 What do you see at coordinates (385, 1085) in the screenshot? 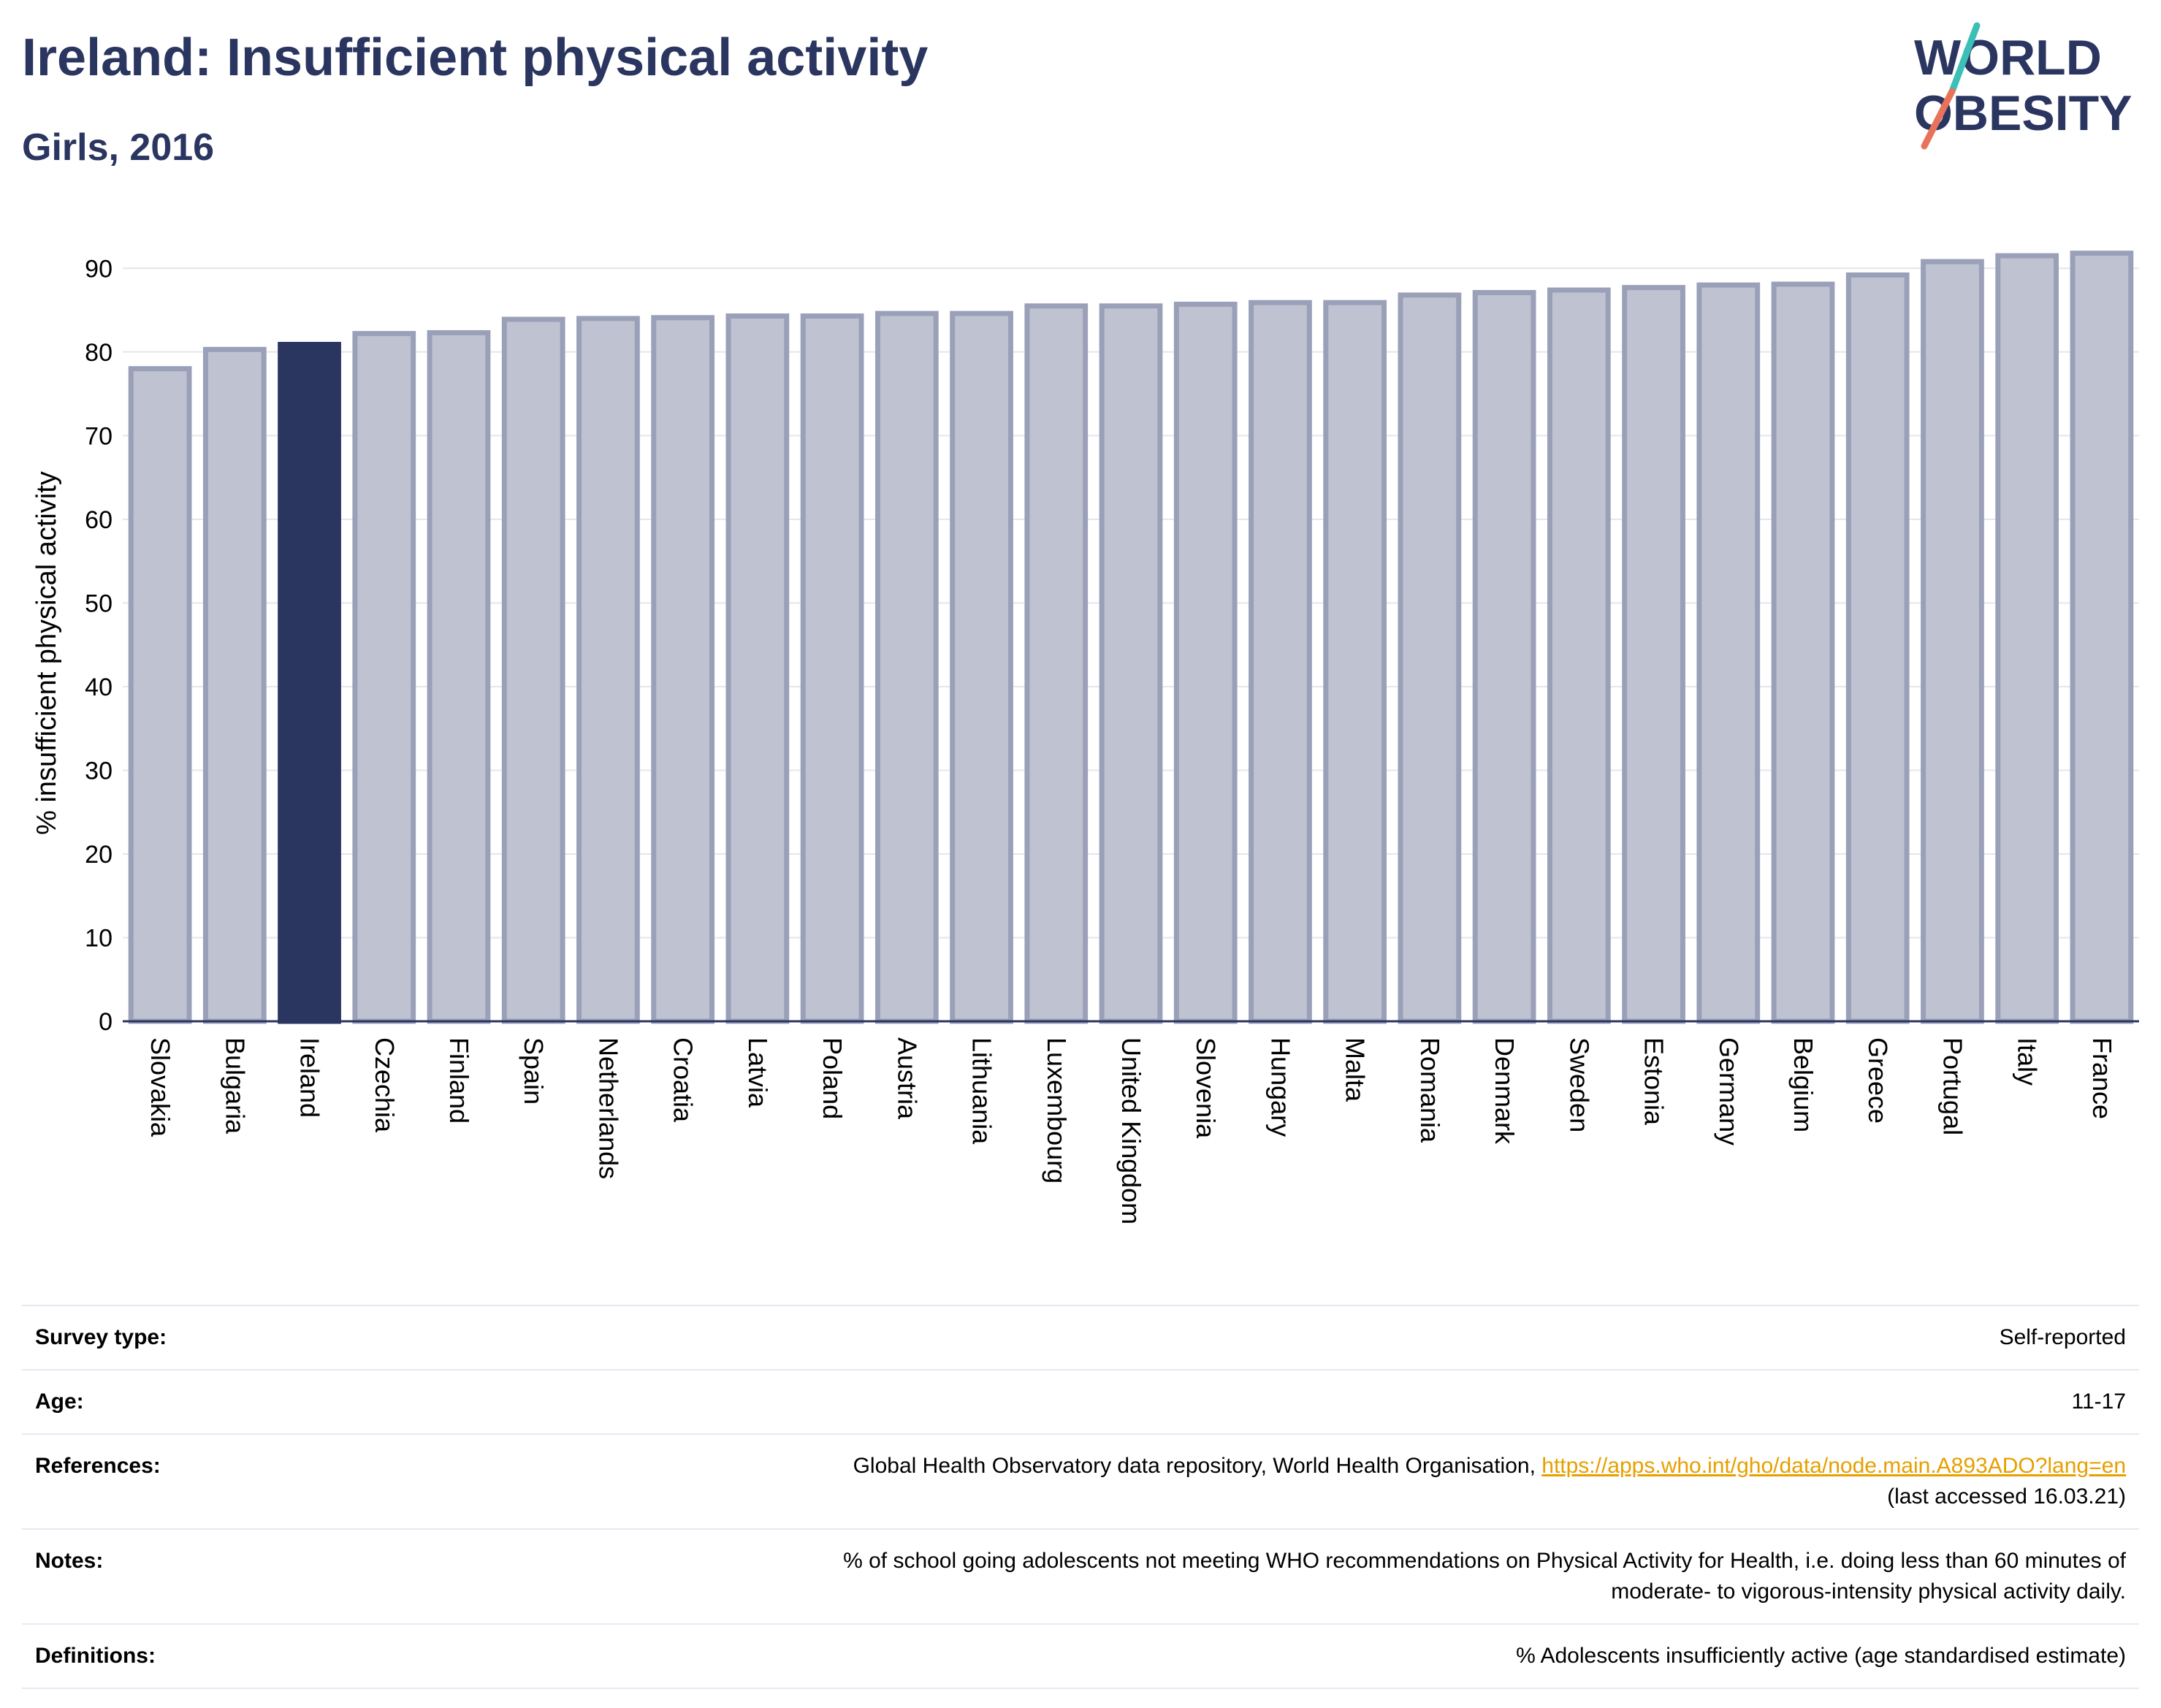
I see `x-tick-label: Czechia` at bounding box center [385, 1085].